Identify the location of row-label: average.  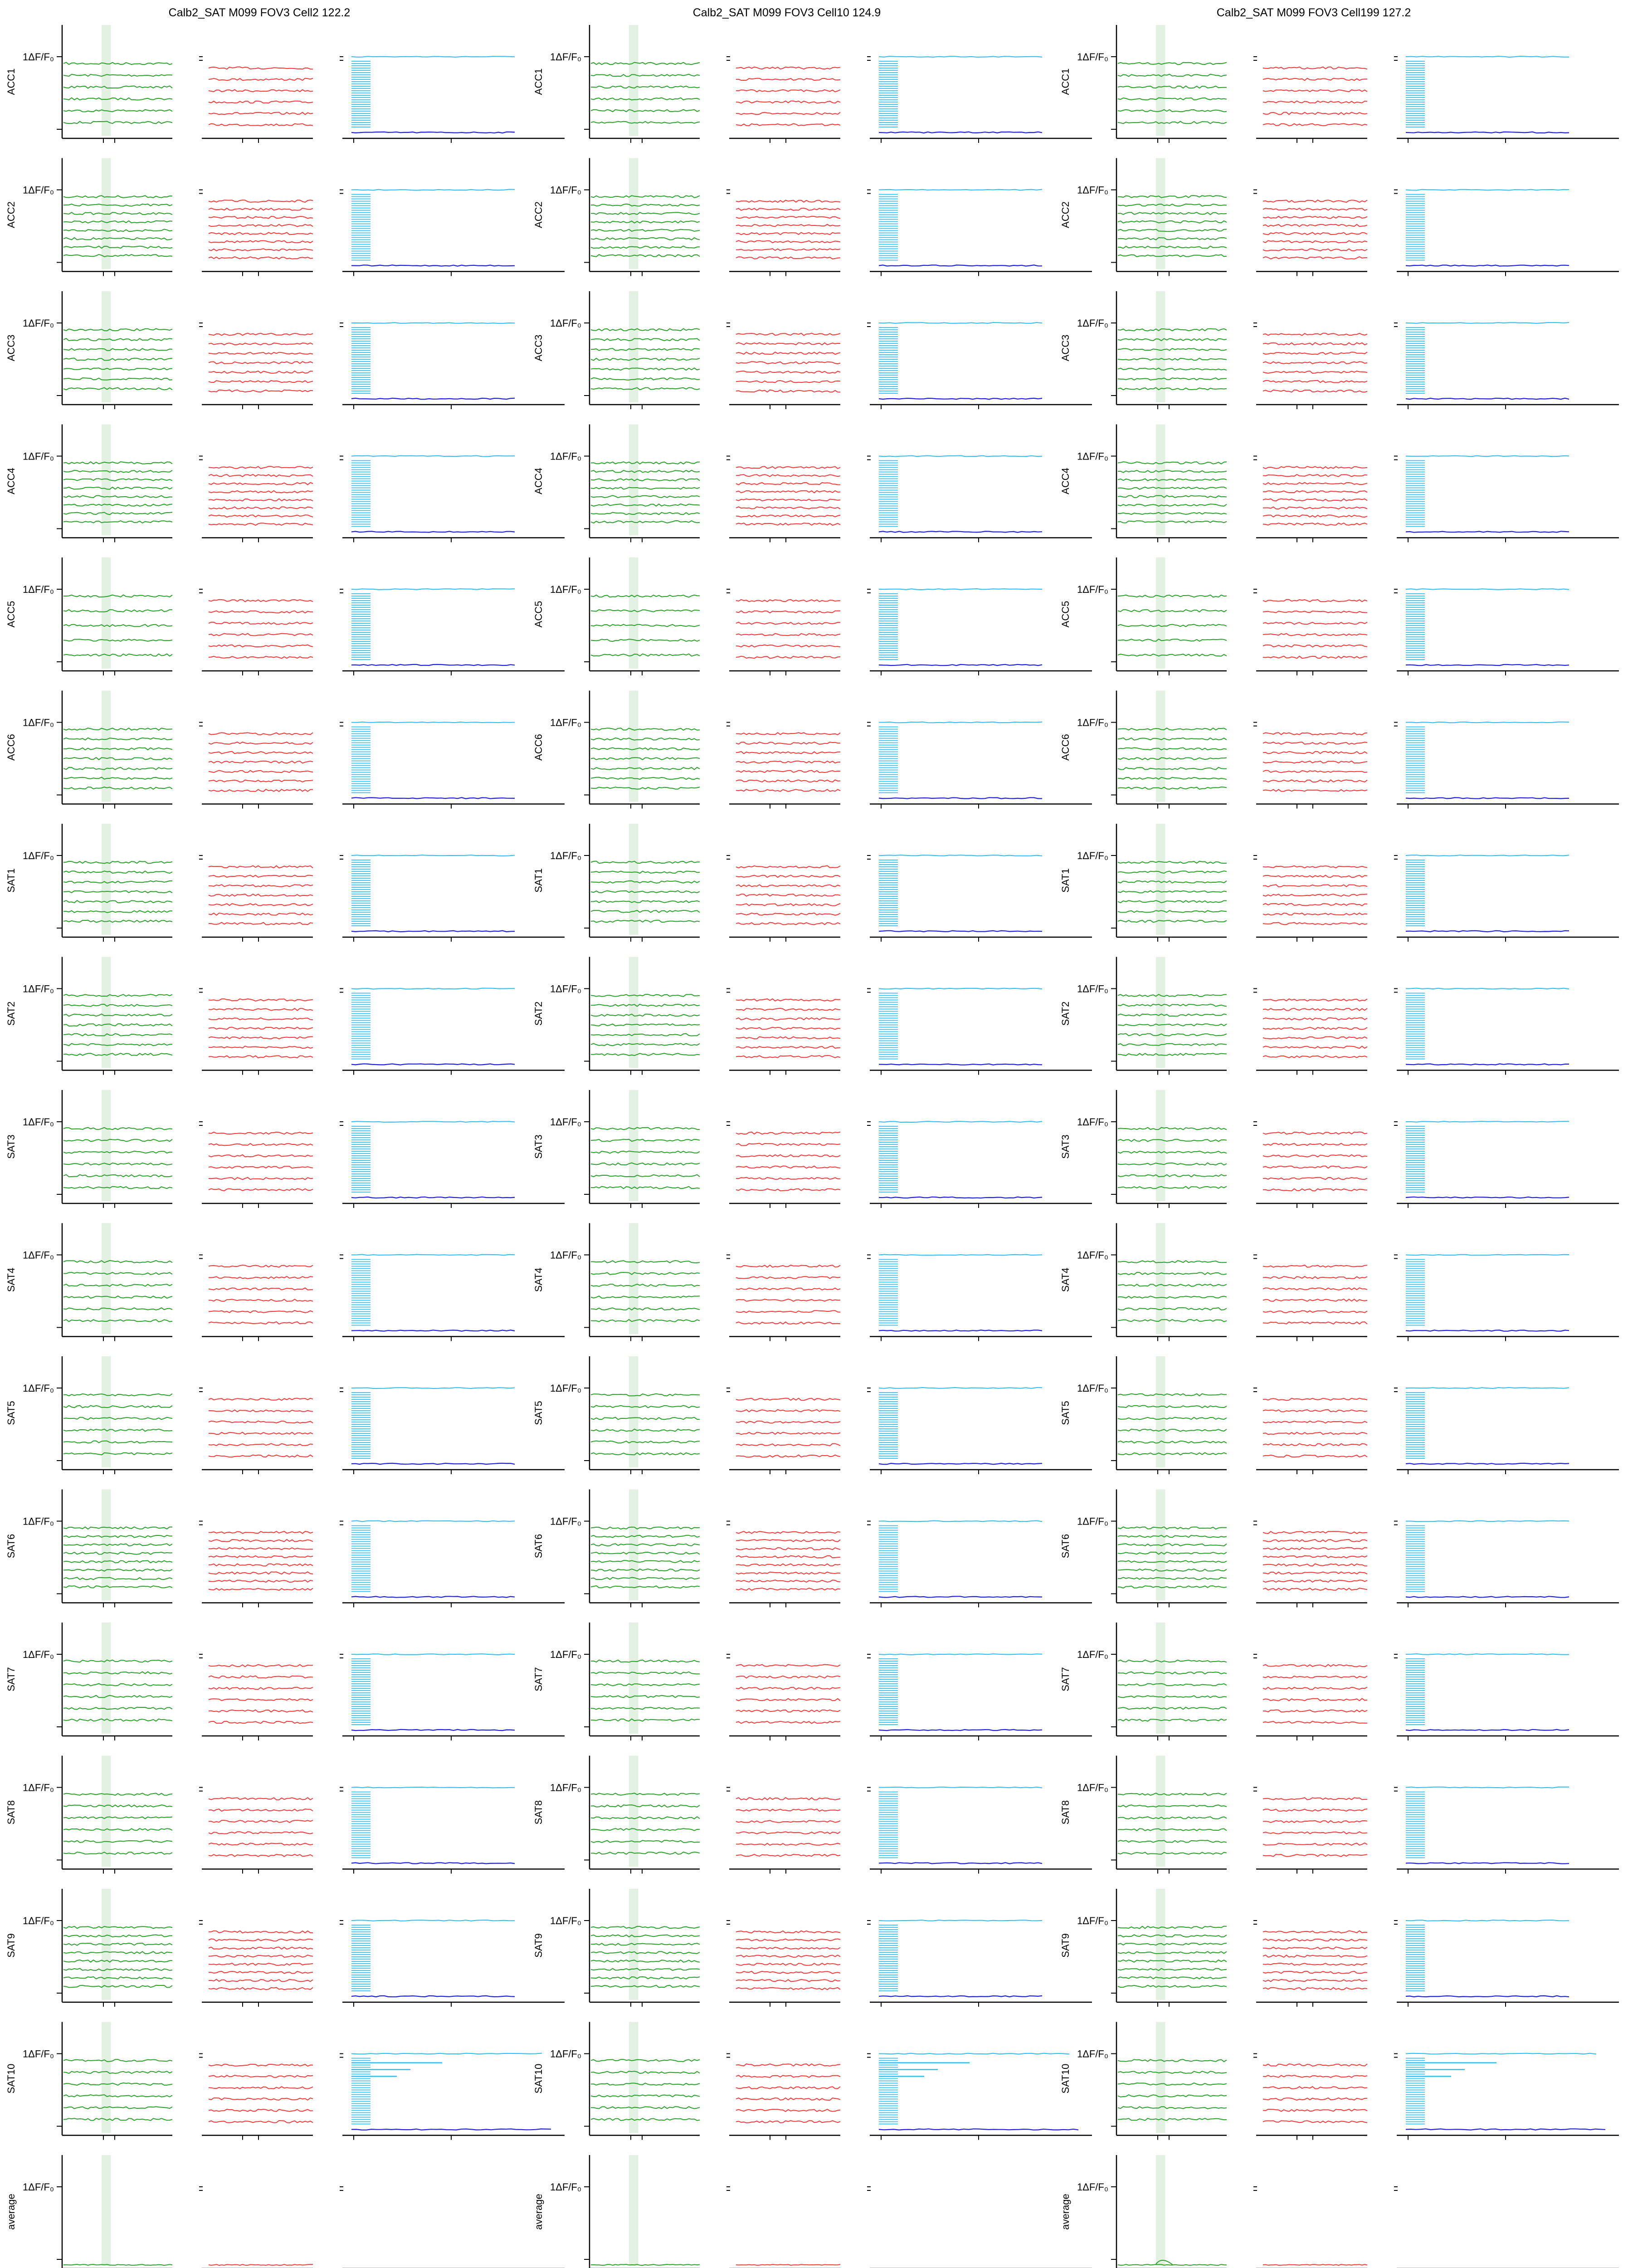
(538, 2212).